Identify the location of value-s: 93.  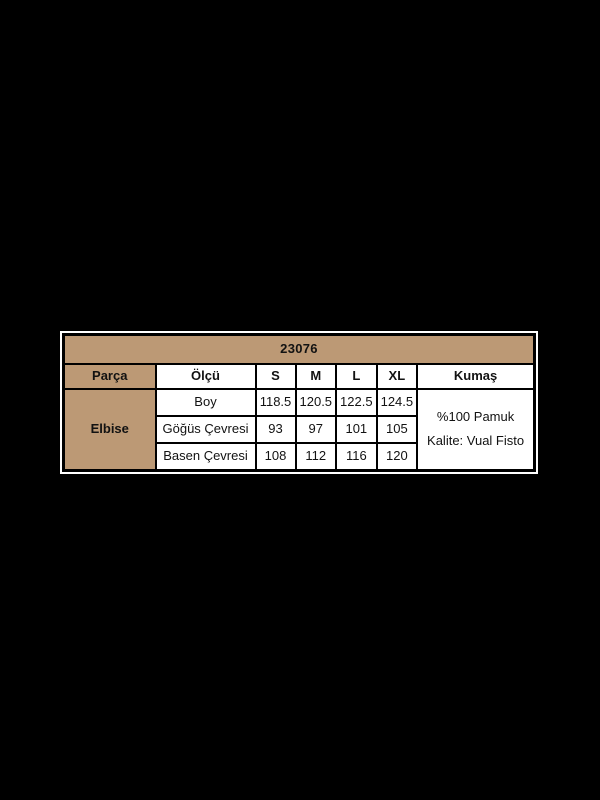
(275, 429).